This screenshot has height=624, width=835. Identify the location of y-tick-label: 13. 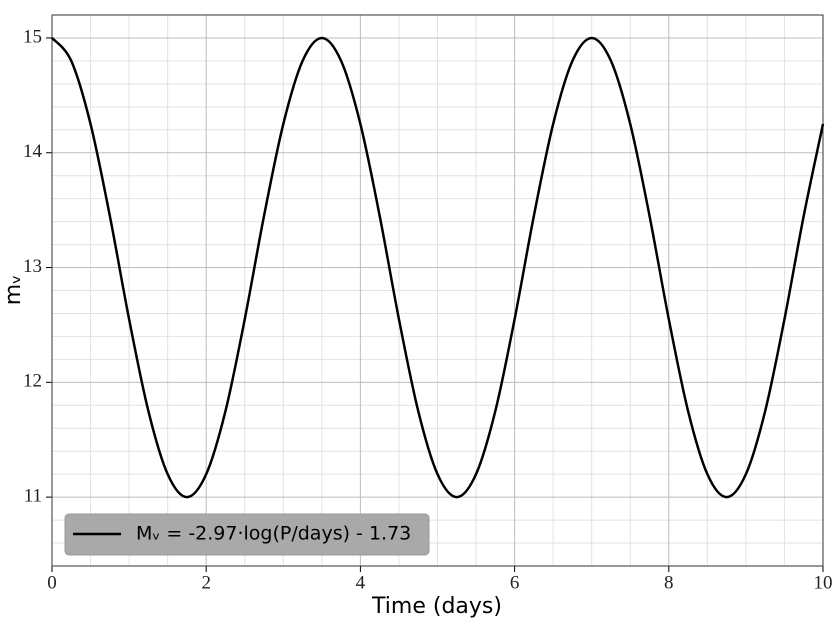
(32, 266).